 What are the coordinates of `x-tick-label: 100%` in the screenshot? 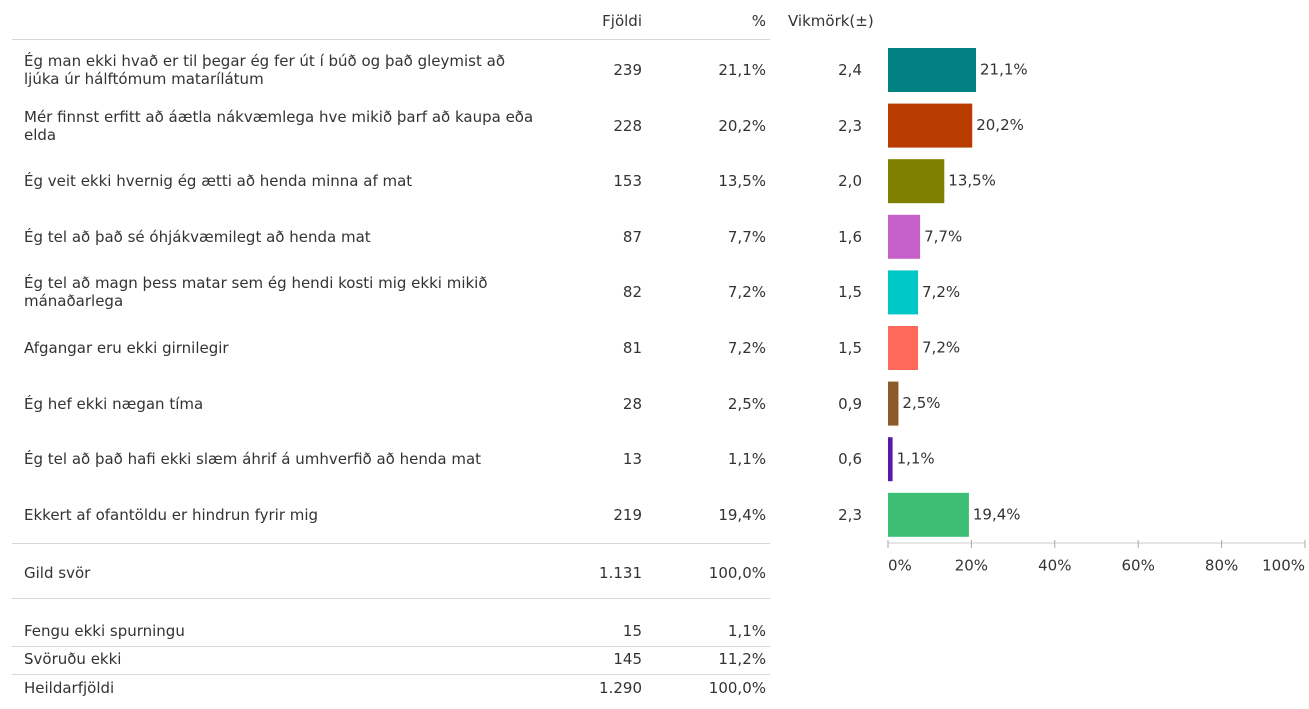 It's located at (1283, 566).